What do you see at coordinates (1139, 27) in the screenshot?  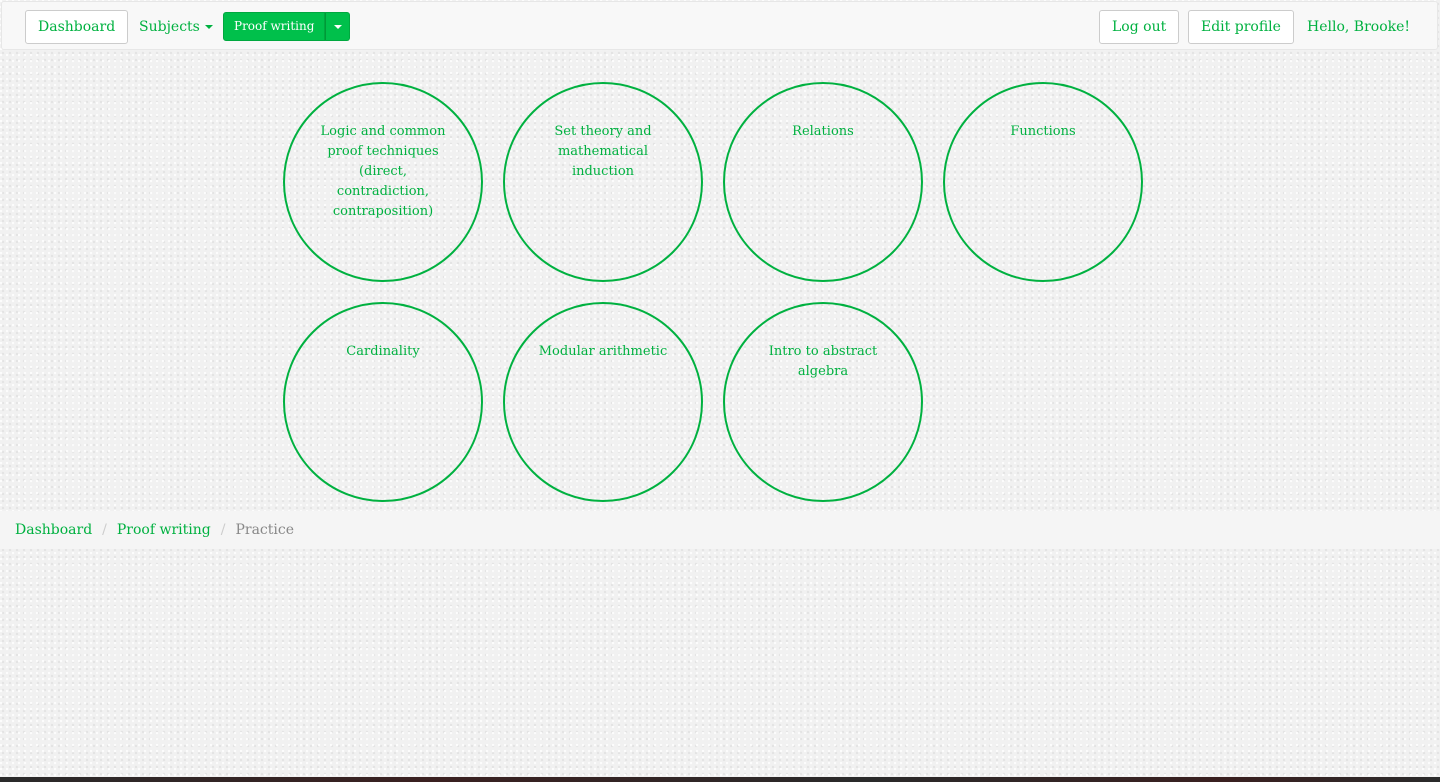 I see `logout-button: Log out` at bounding box center [1139, 27].